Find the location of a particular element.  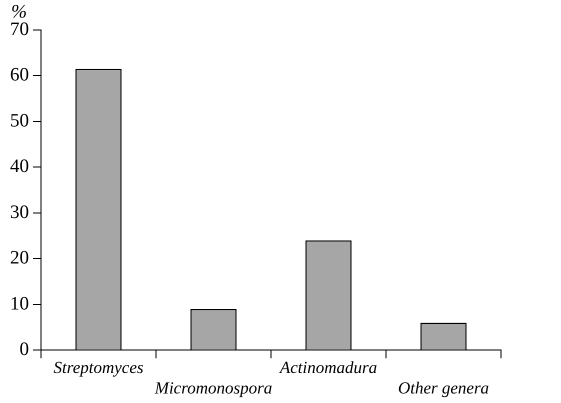

x-tick-label: Actinomadura is located at coordinates (328, 367).